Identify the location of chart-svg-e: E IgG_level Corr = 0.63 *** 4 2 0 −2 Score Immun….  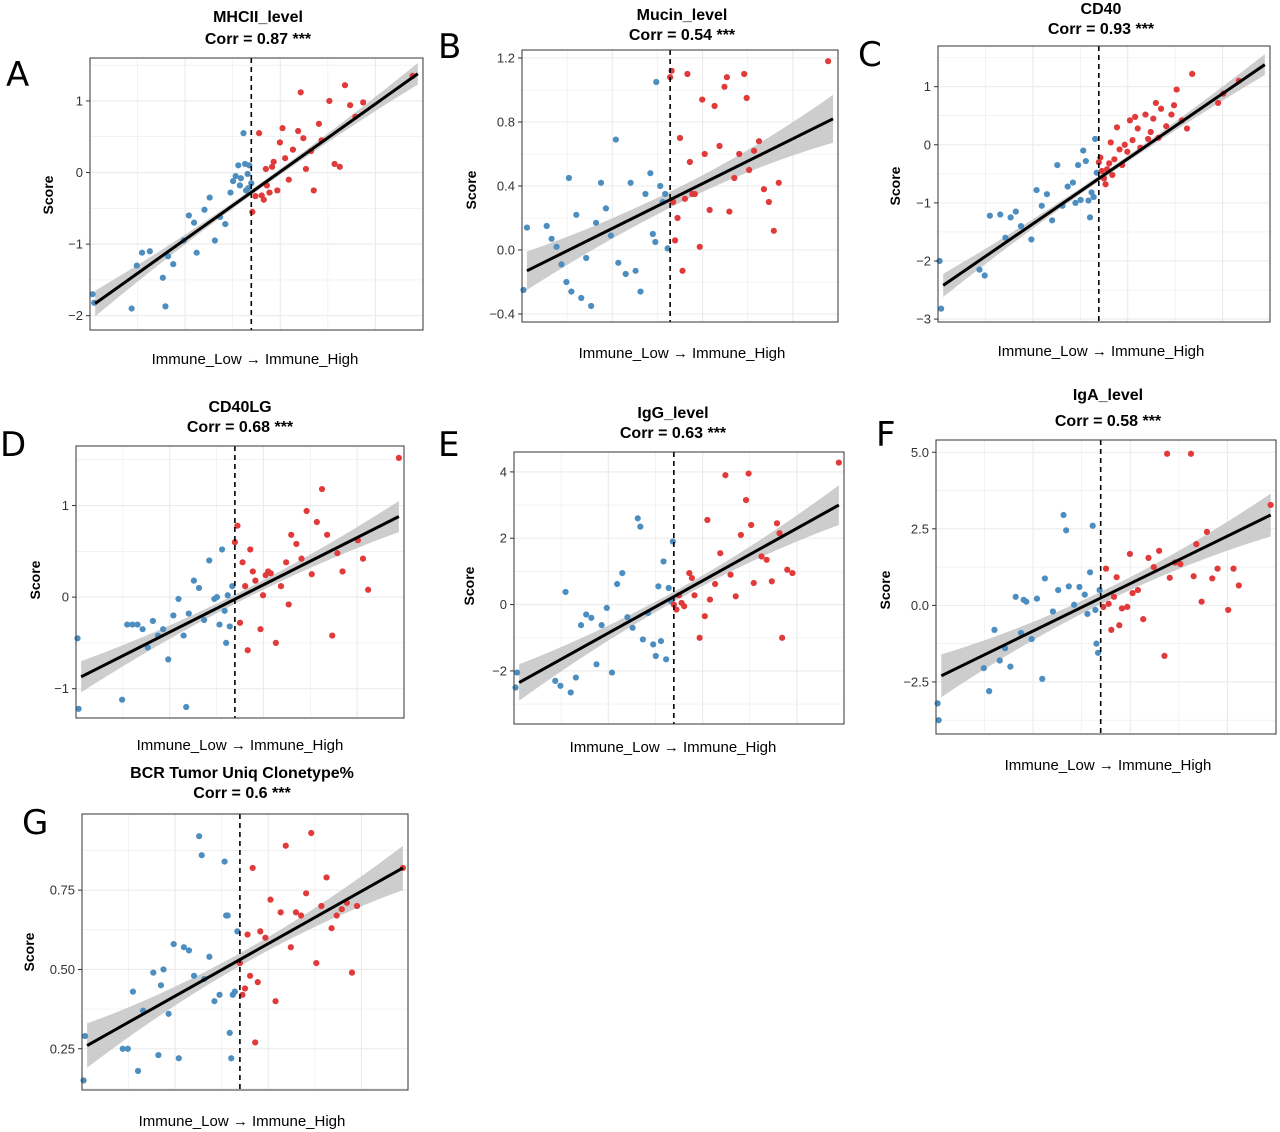
(641, 580).